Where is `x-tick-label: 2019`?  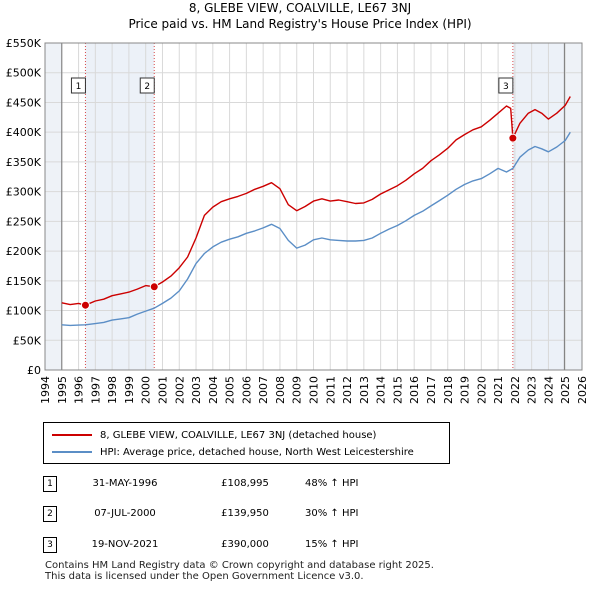
x-tick-label: 2019 is located at coordinates (465, 390).